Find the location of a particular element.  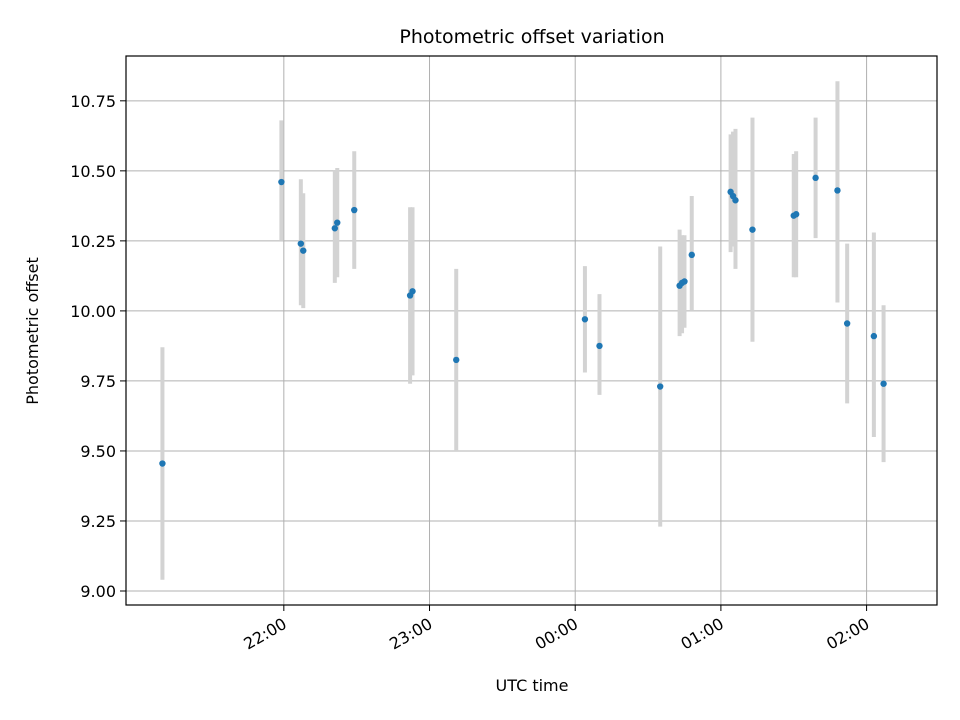

y-tick-label: 9.75 is located at coordinates (98, 381).